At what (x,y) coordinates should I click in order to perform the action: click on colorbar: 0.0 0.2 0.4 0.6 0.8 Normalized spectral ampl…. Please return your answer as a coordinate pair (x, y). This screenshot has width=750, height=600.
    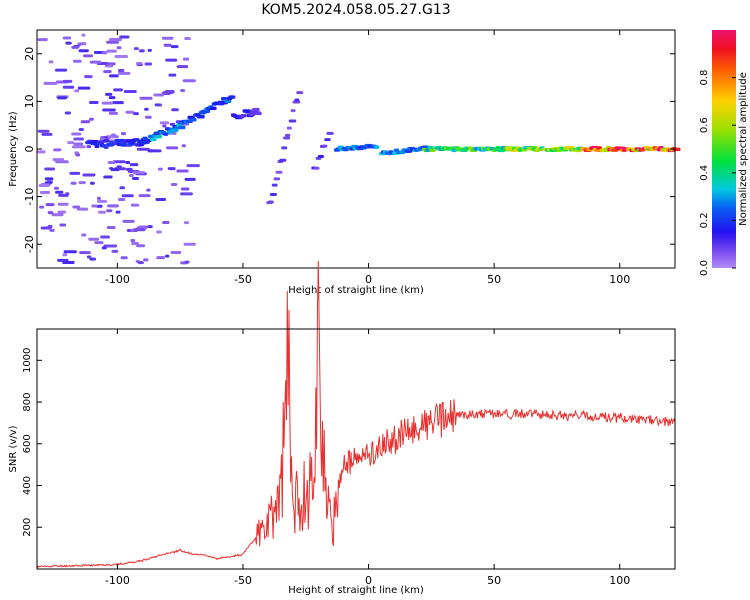
    Looking at the image, I should click on (724, 153).